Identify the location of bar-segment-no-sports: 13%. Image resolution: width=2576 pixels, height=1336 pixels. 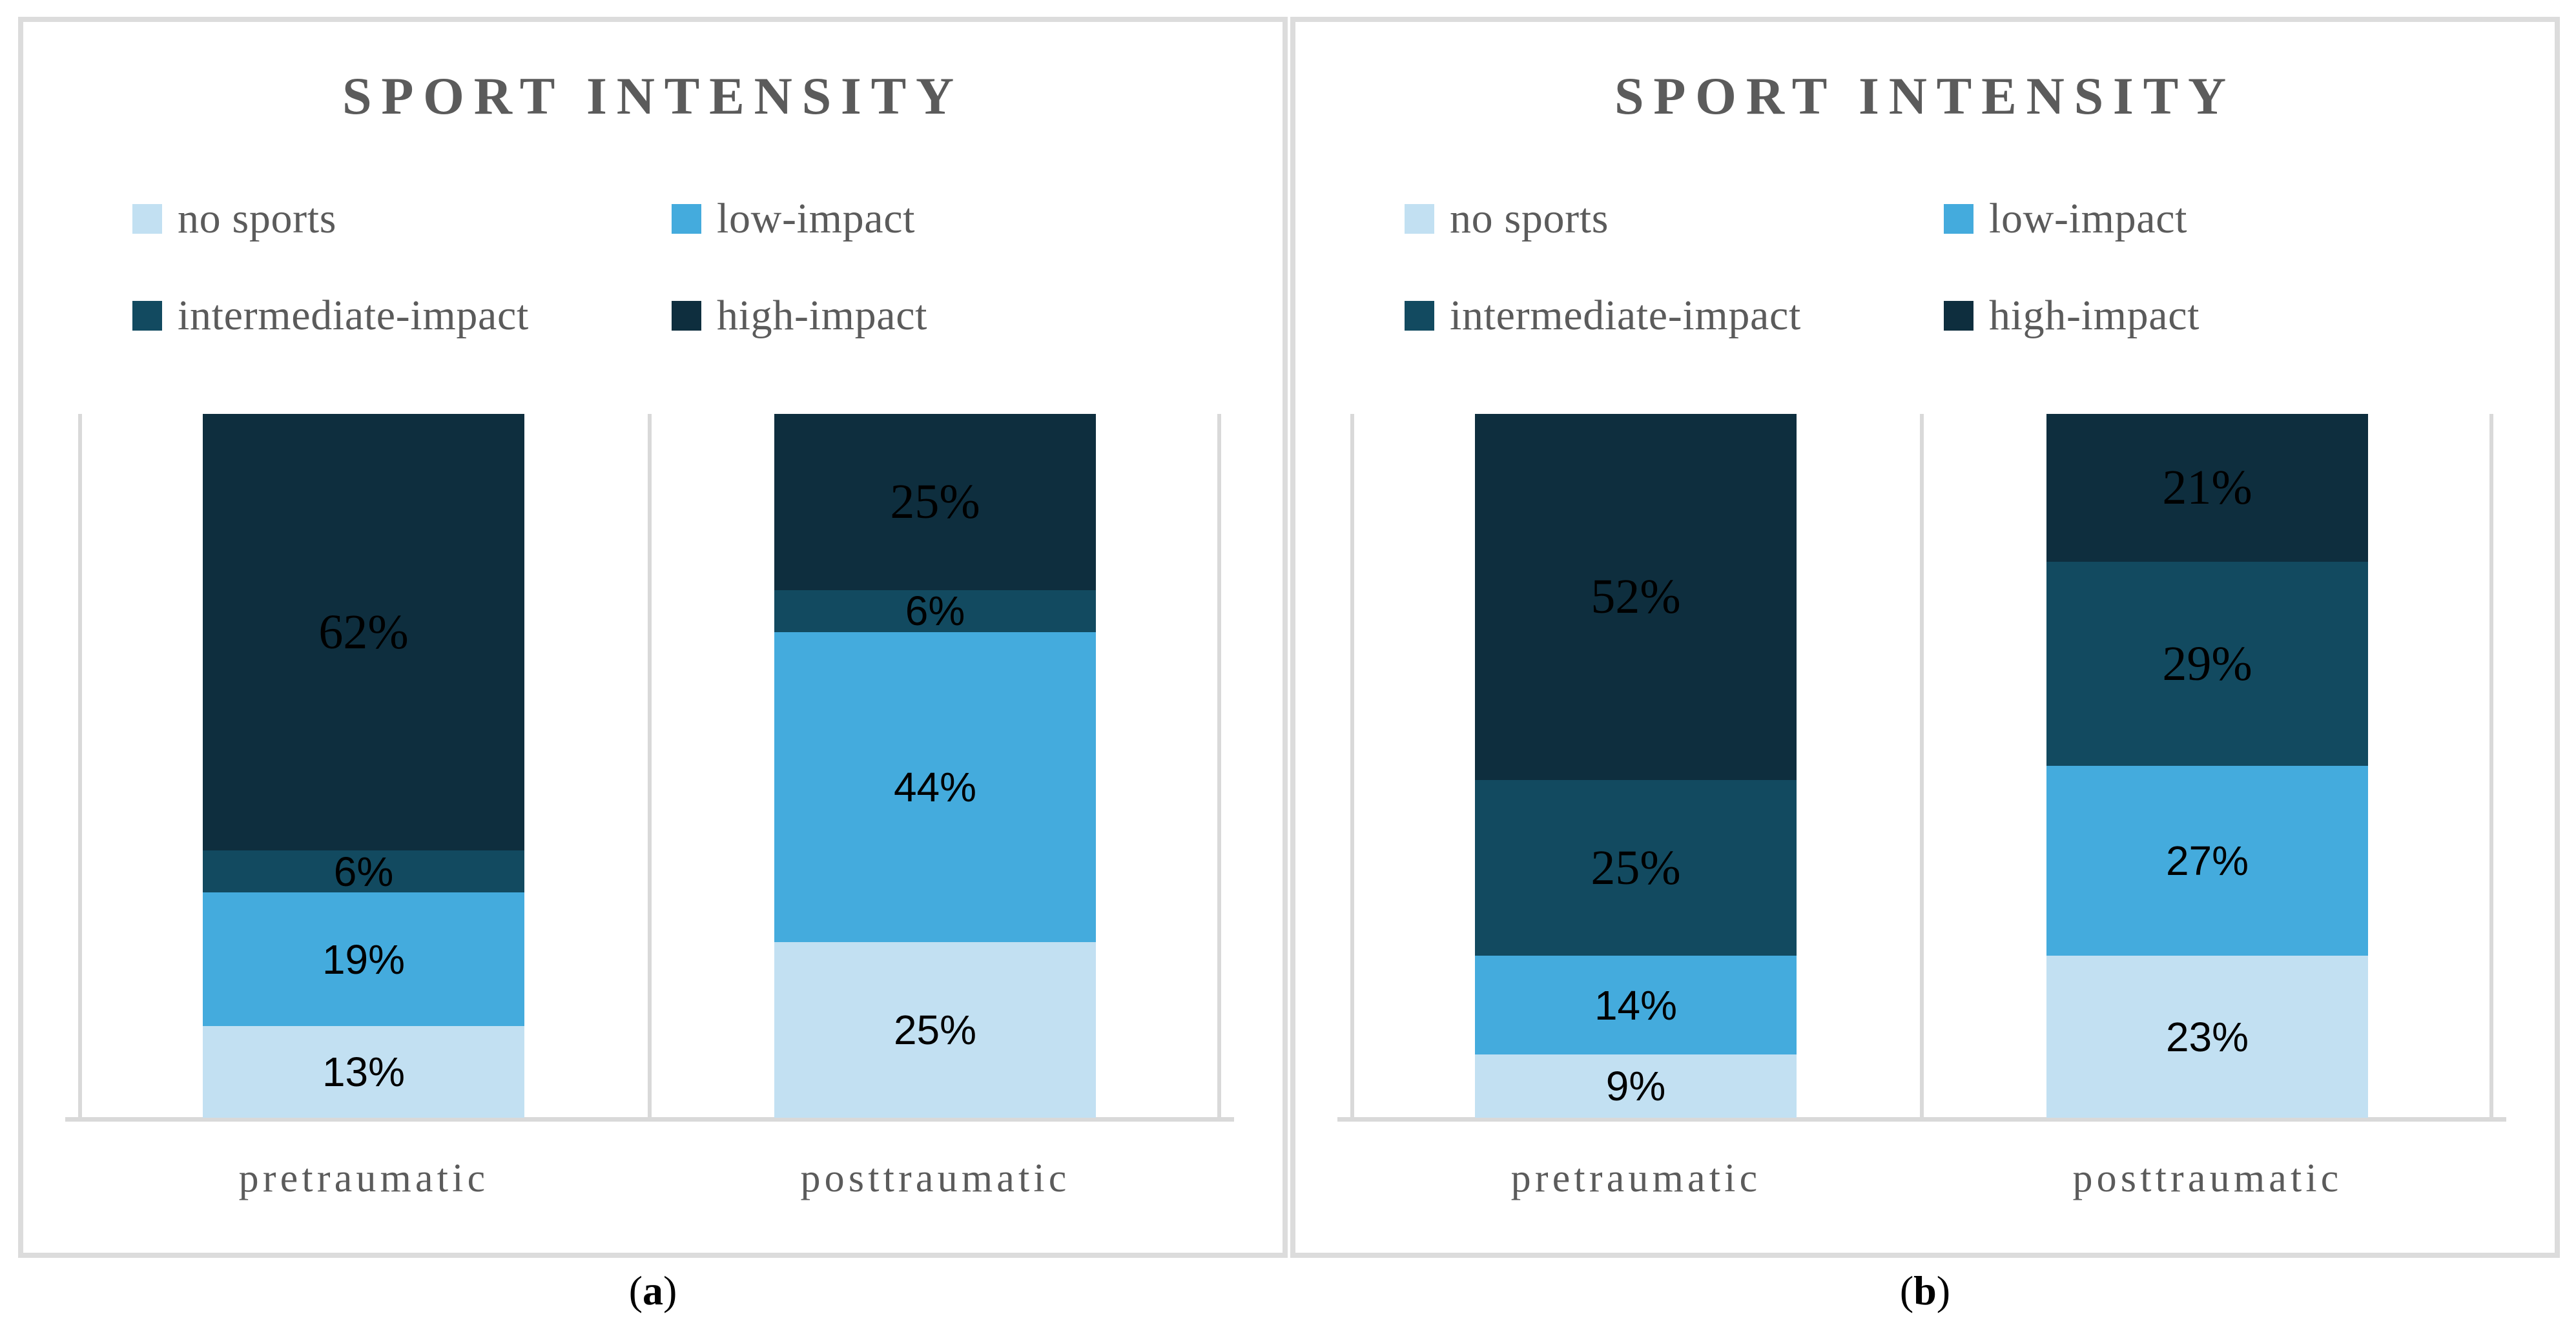
(363, 1072).